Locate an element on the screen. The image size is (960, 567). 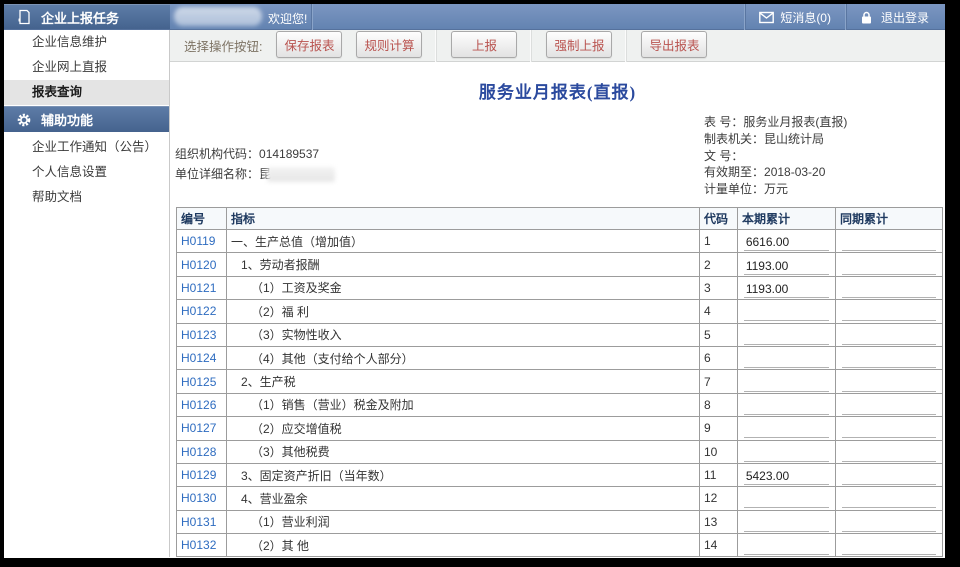
messages-button: 短消息(0) is located at coordinates (794, 17).